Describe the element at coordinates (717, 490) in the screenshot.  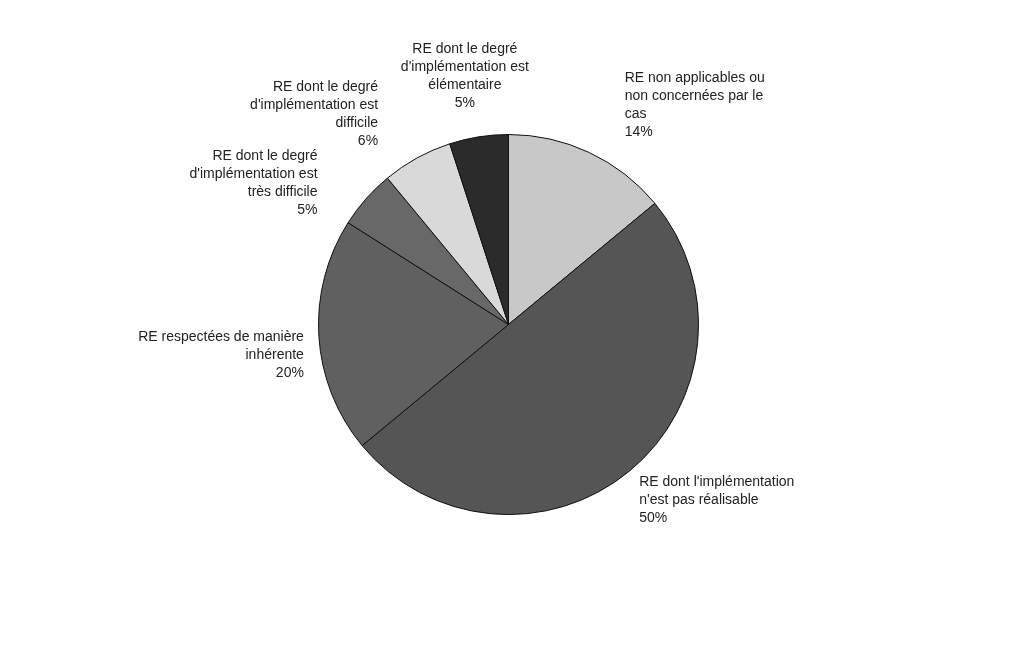
I see `slice-label: RE dont l'implémentation n'est pas réalisable` at that location.